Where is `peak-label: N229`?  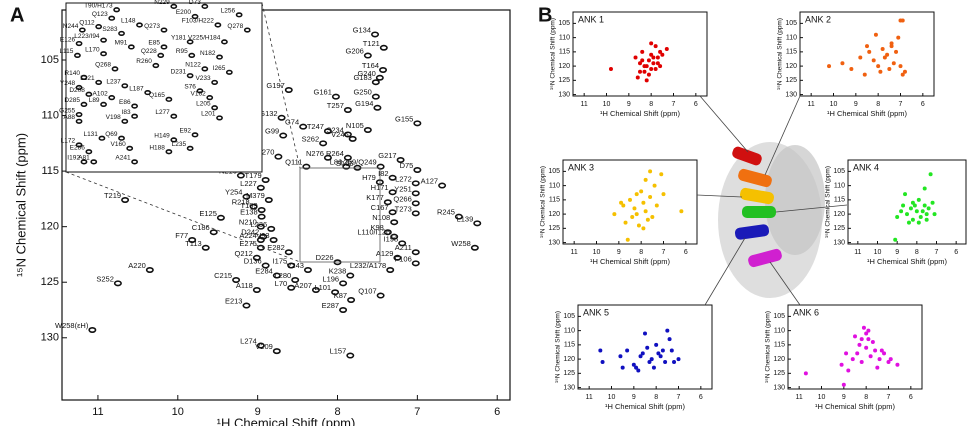 peak-label: N229 is located at coordinates (162, 3).